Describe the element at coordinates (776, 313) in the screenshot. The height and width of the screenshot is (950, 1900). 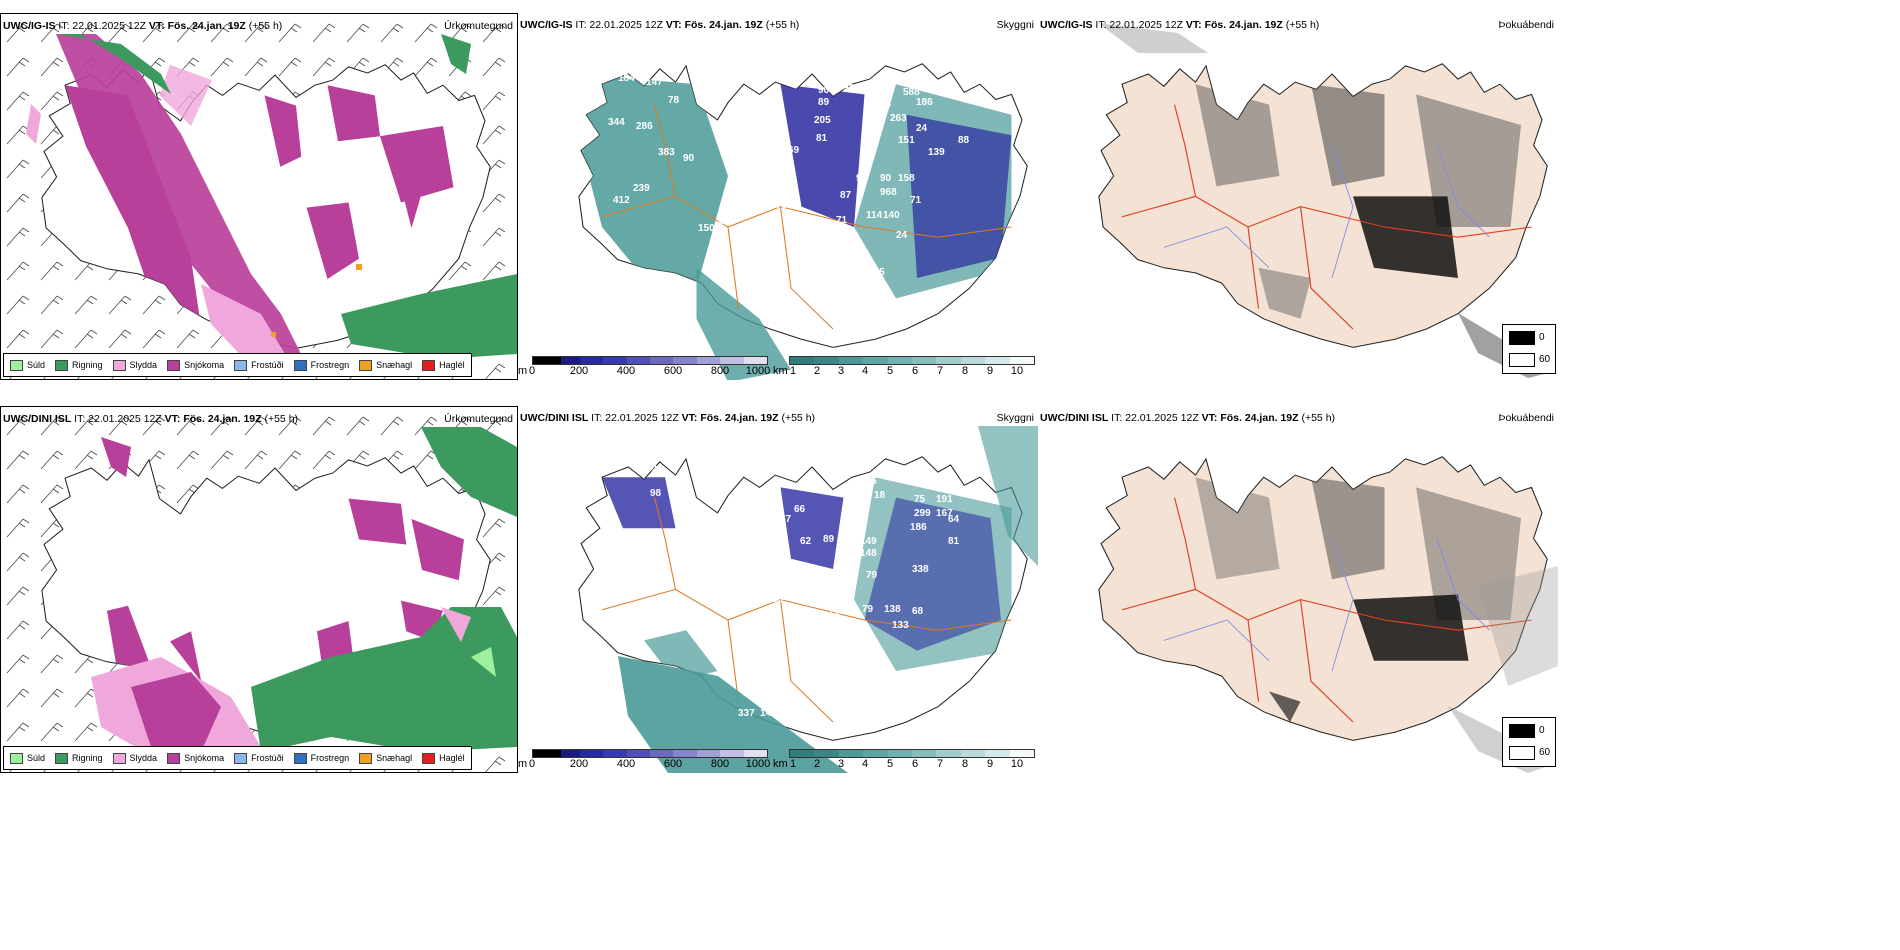
I see `svg-text: 437` at that location.